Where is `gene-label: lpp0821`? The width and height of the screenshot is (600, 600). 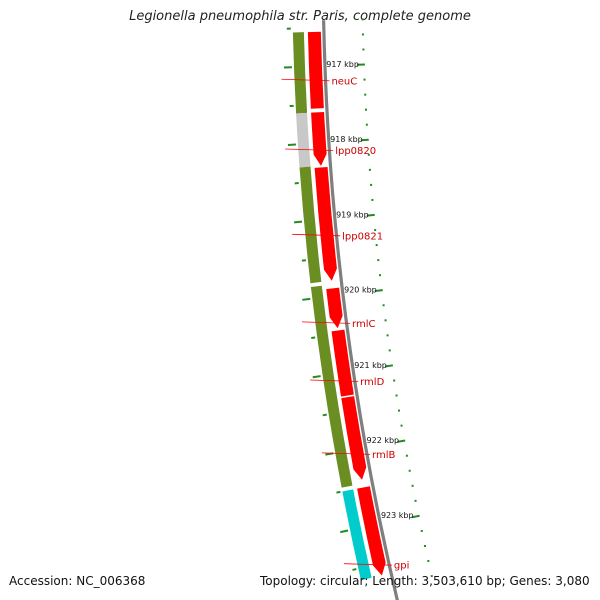
gene-label: lpp0821 is located at coordinates (362, 236).